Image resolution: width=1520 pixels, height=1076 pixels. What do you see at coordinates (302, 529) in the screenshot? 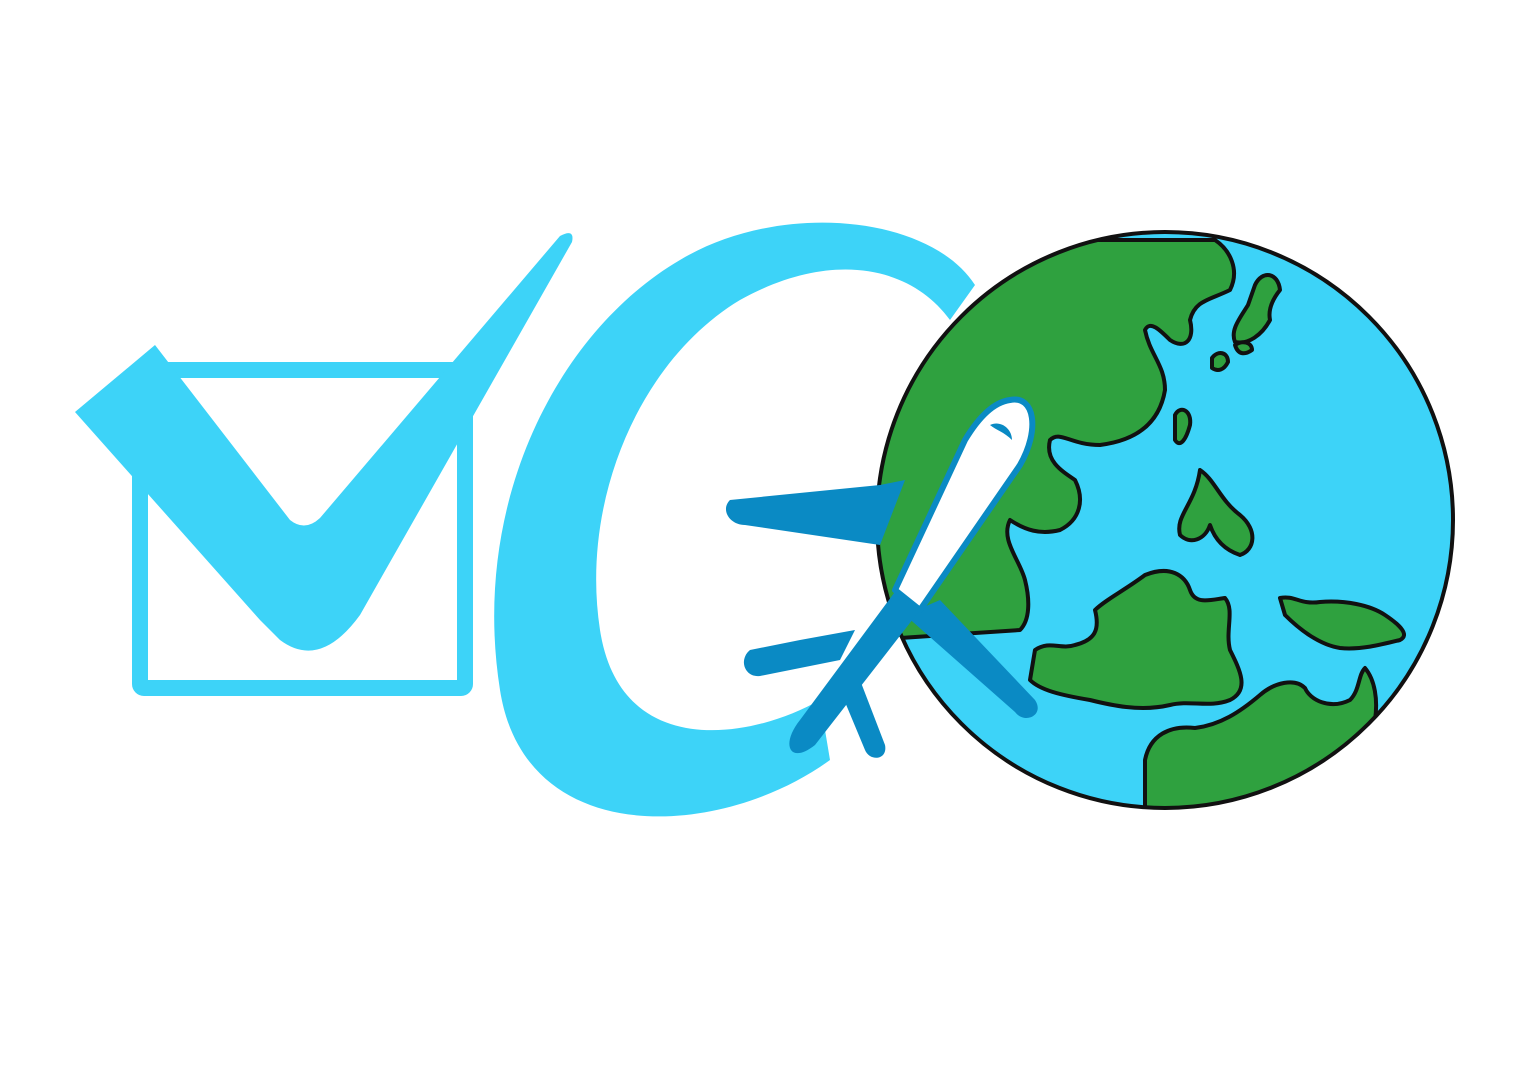
I see `checkbox-icon` at bounding box center [302, 529].